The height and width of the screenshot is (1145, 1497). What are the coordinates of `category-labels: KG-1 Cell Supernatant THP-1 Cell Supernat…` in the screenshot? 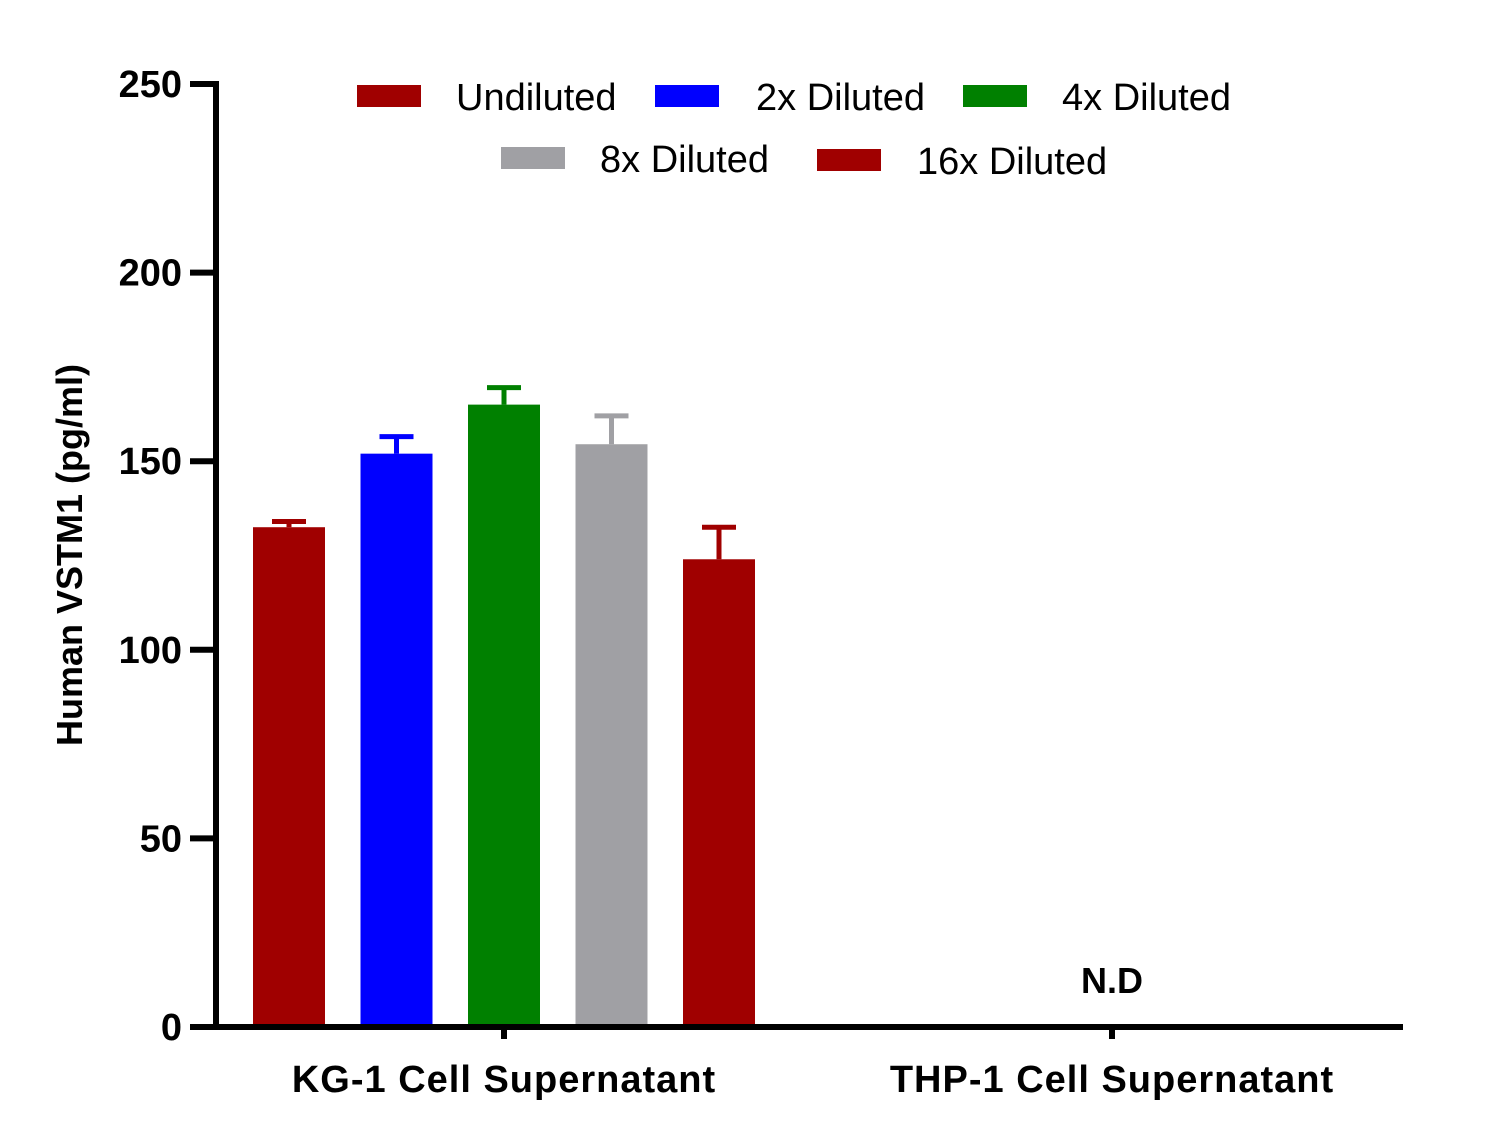 It's located at (813, 1064).